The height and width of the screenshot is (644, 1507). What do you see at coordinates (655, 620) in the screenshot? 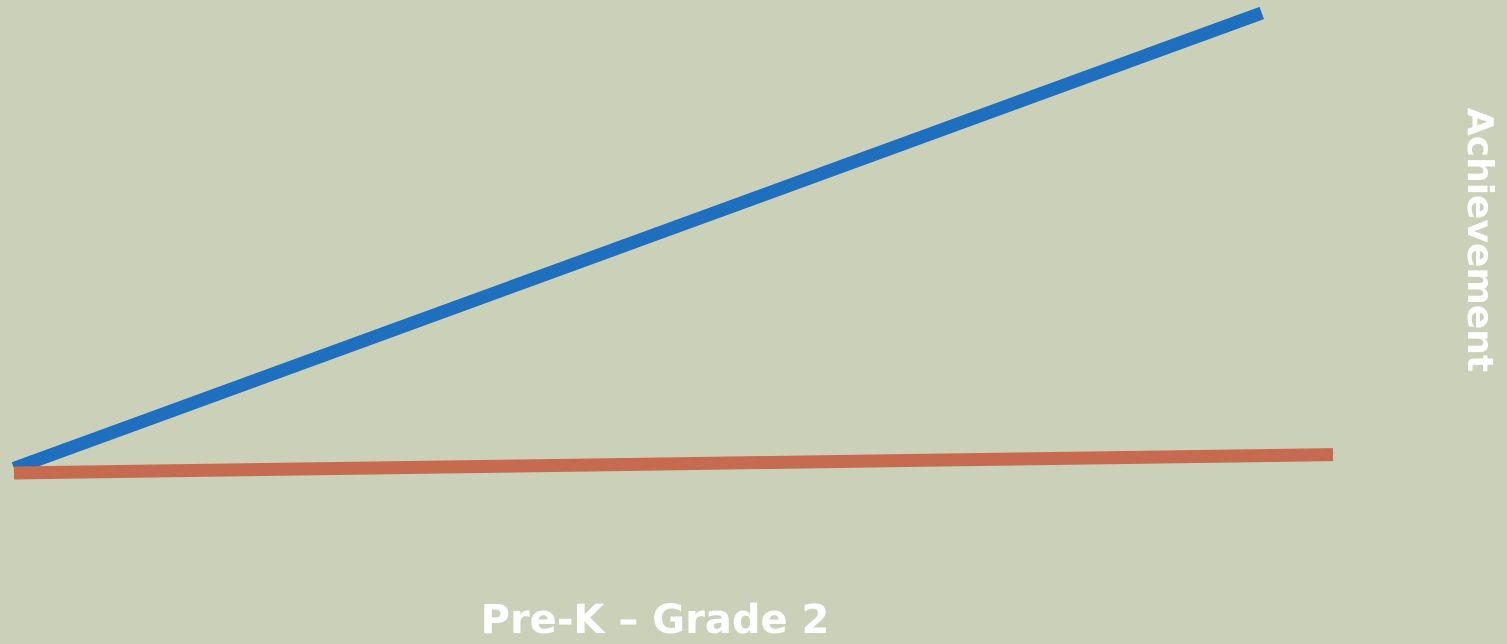
I see `x-axis-label: Pre-K – Grade 2` at bounding box center [655, 620].